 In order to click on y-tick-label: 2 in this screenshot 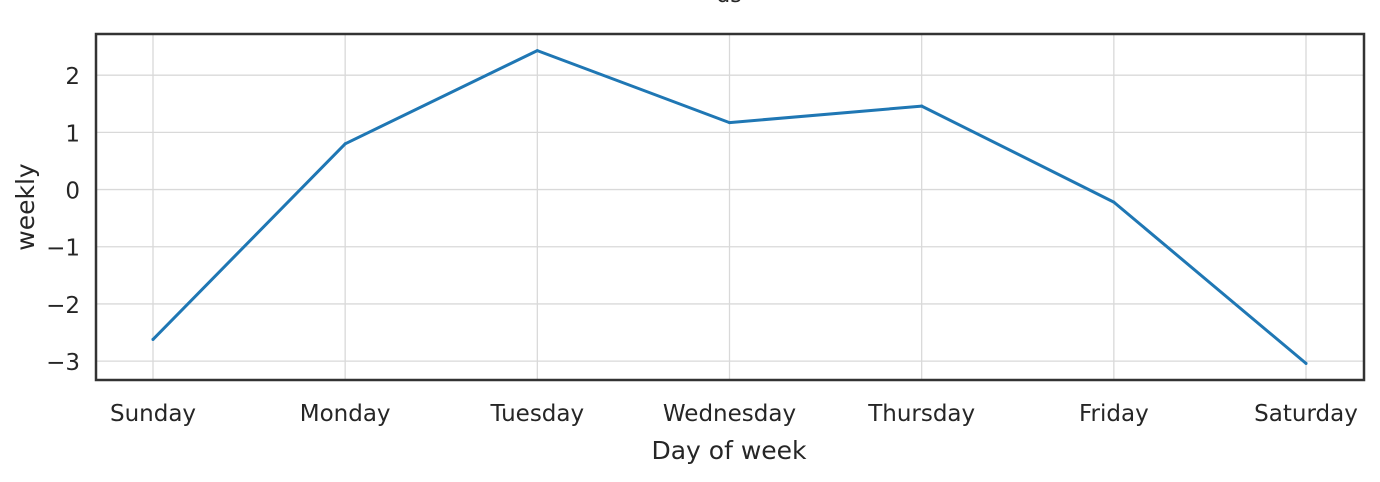, I will do `click(72, 77)`.